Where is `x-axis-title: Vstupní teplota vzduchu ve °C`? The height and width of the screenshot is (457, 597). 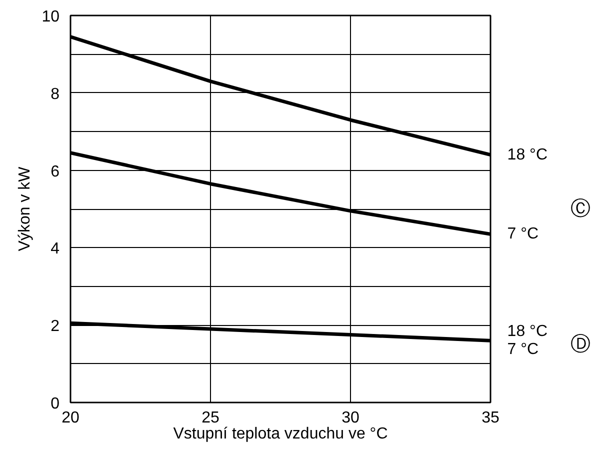
x-axis-title: Vstupní teplota vzduchu ve °C is located at coordinates (280, 434).